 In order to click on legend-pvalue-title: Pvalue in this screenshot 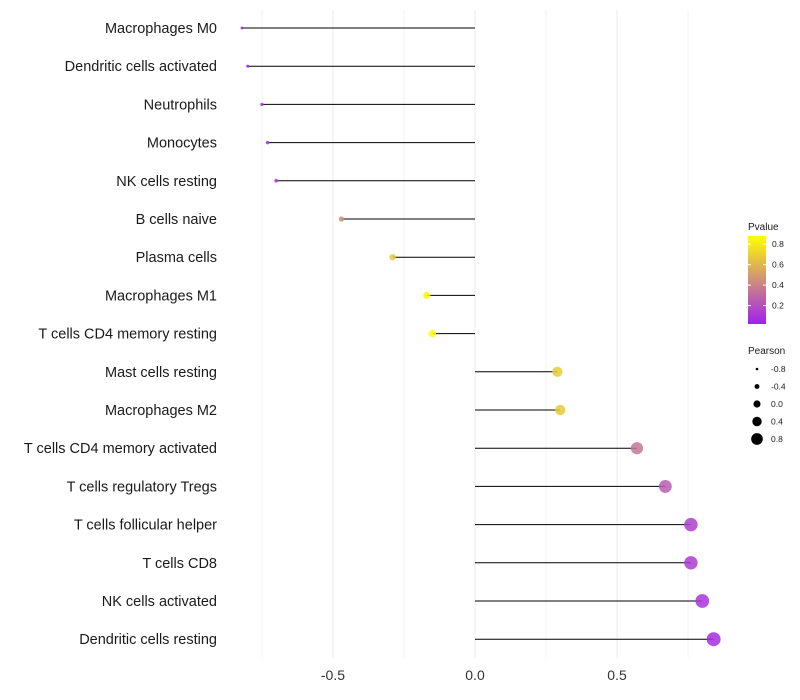, I will do `click(763, 227)`.